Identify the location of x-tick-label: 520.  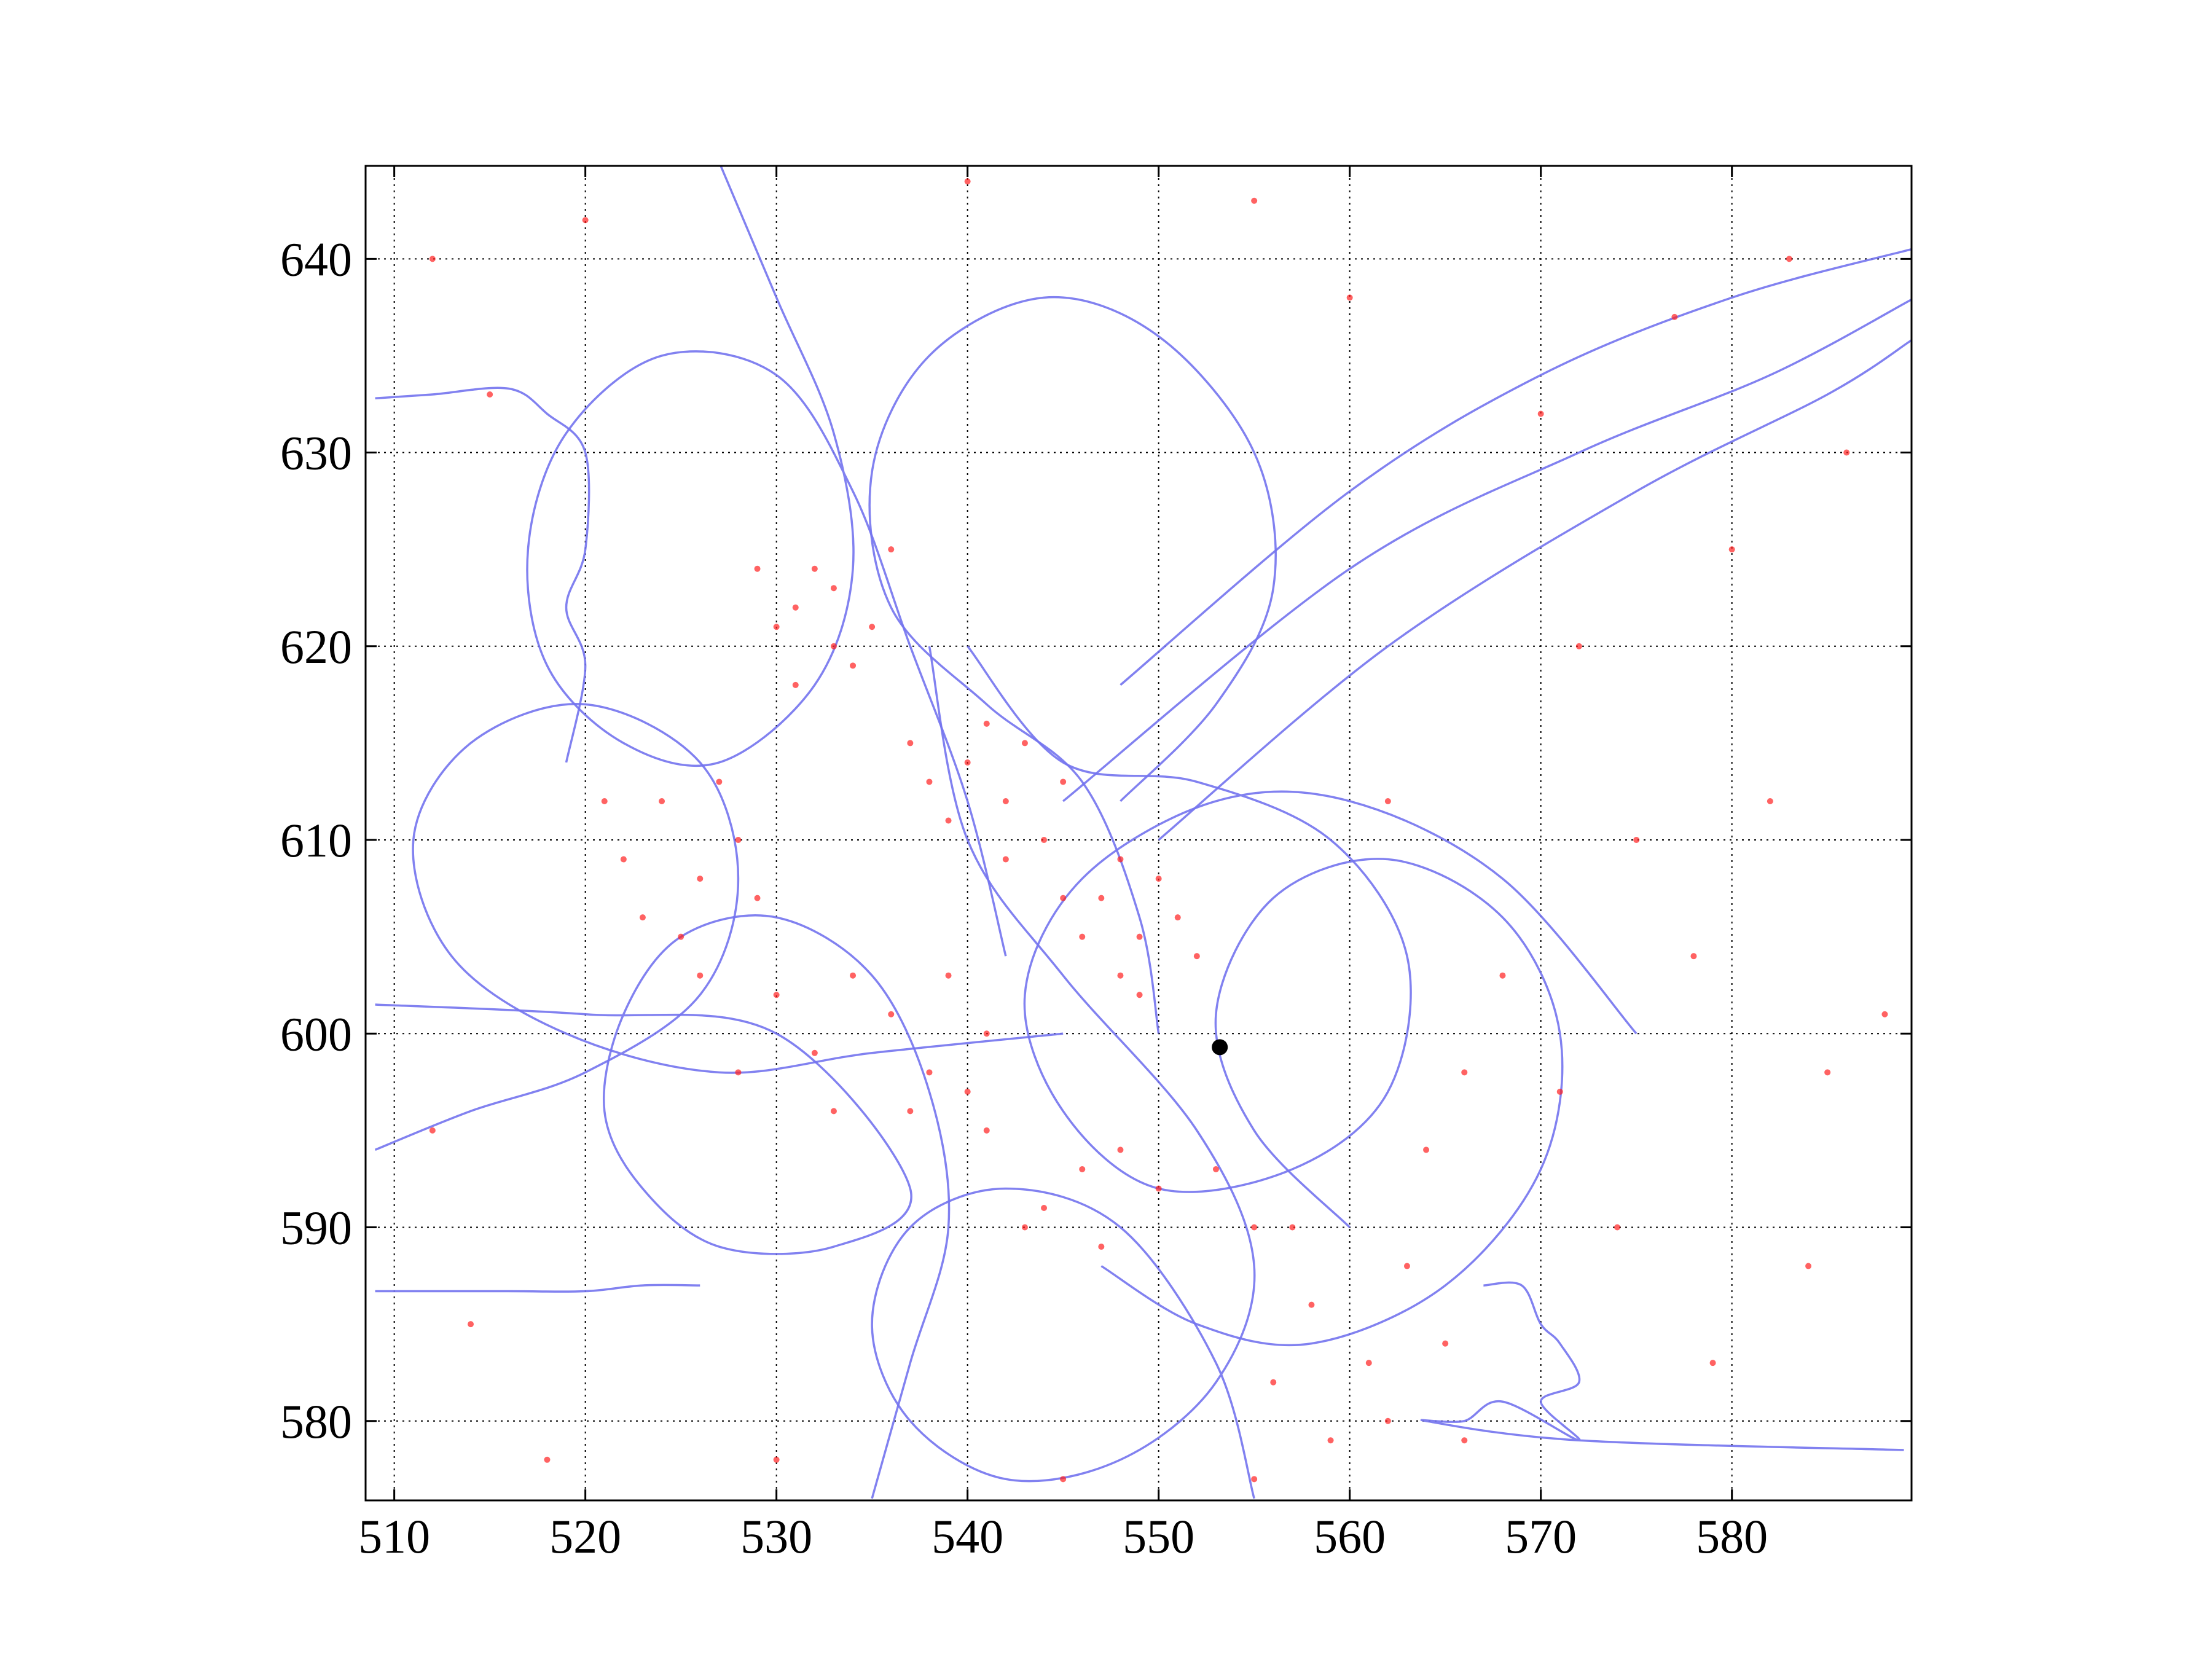
(585, 1536).